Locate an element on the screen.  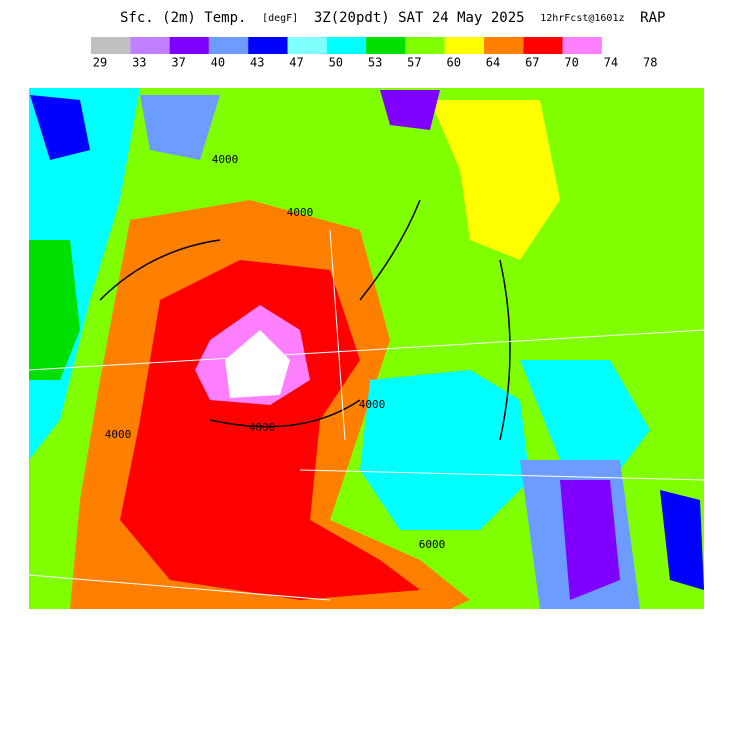
colorbar-label: 47 is located at coordinates (296, 63).